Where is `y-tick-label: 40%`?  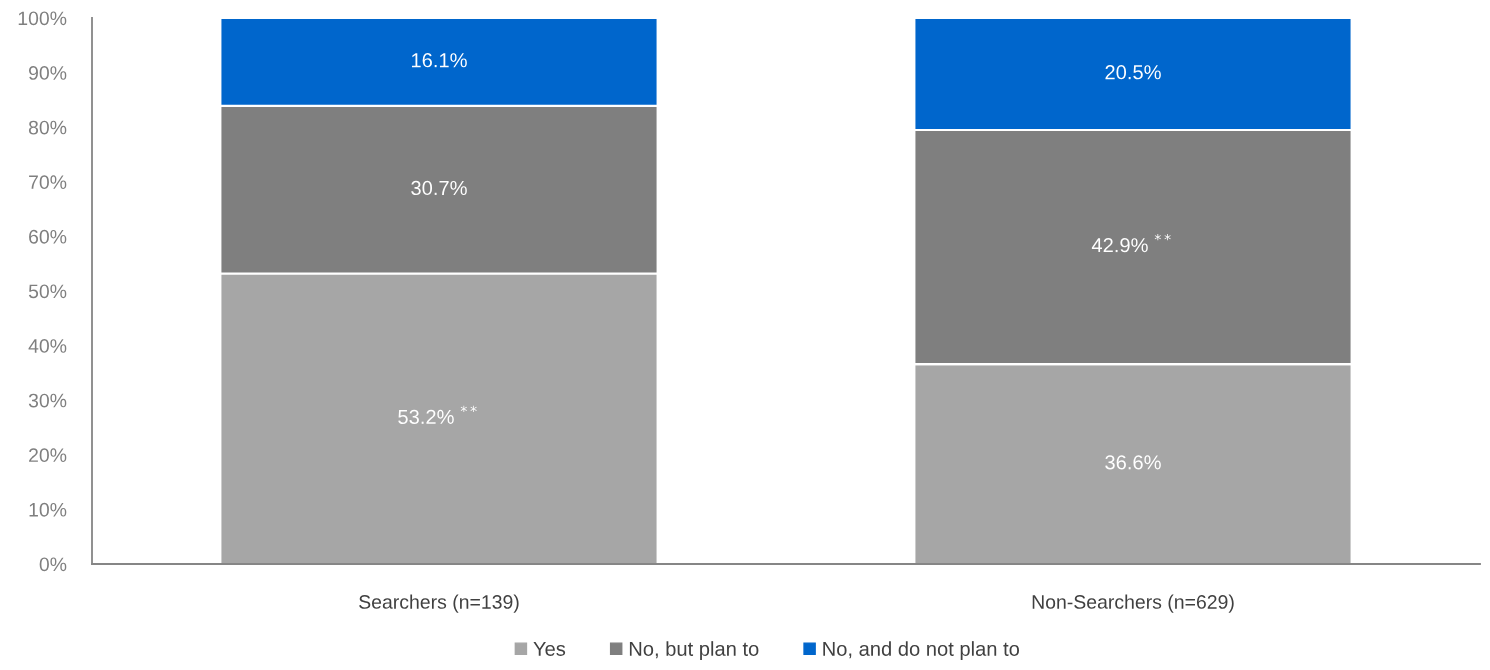 y-tick-label: 40% is located at coordinates (47, 346).